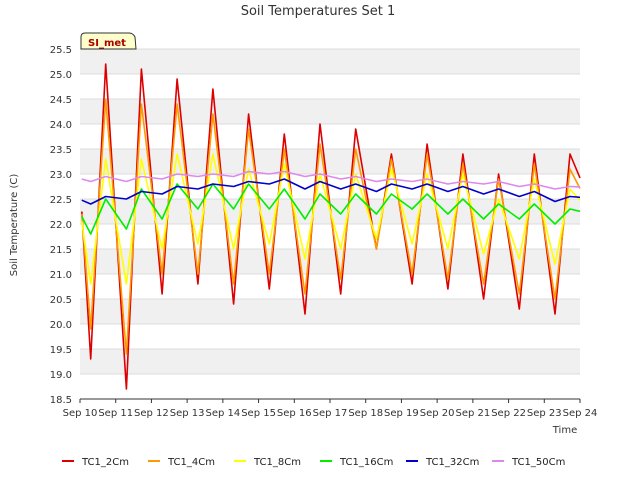 The width and height of the screenshot is (640, 480). I want to click on series-line-tc1_16cm, so click(331, 209).